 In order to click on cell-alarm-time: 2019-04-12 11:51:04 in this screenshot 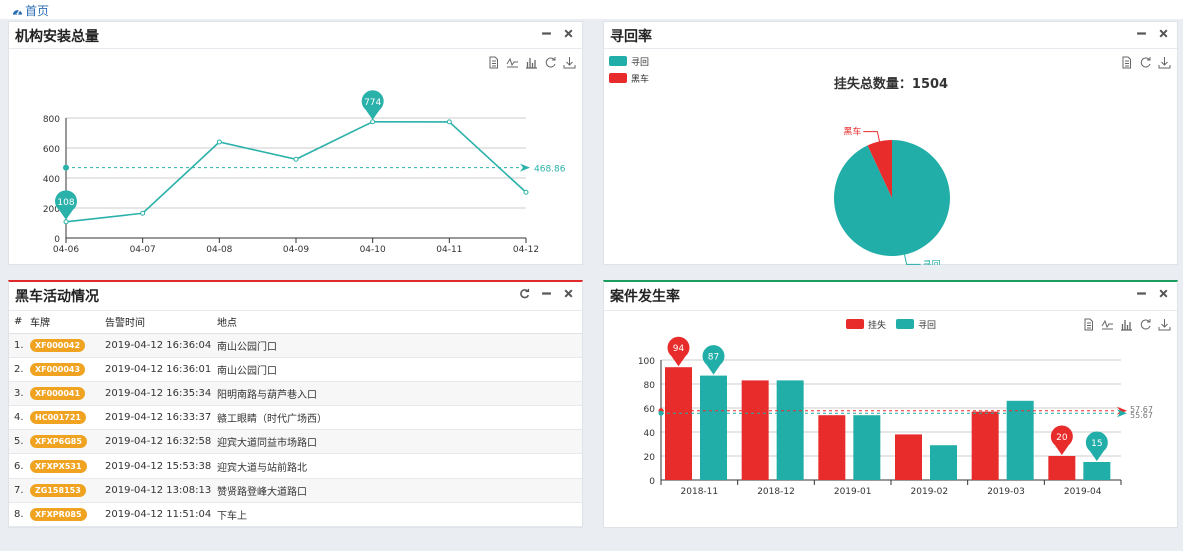, I will do `click(156, 515)`.